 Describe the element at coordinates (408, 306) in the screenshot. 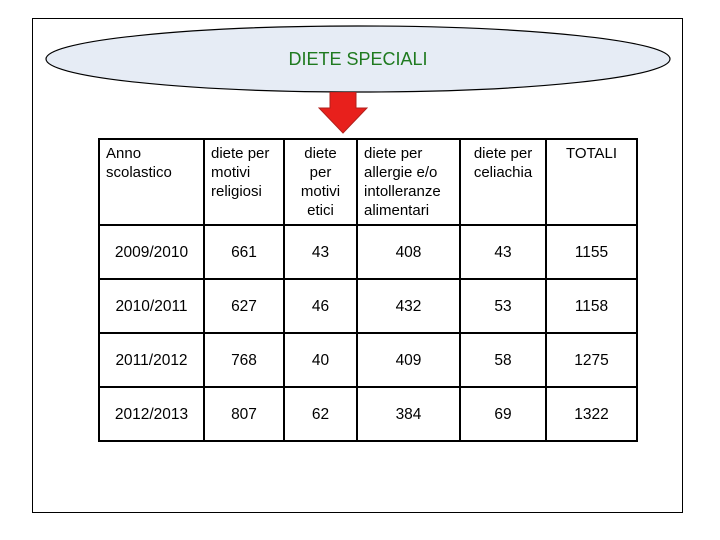

I see `cell-allergie: 432` at that location.